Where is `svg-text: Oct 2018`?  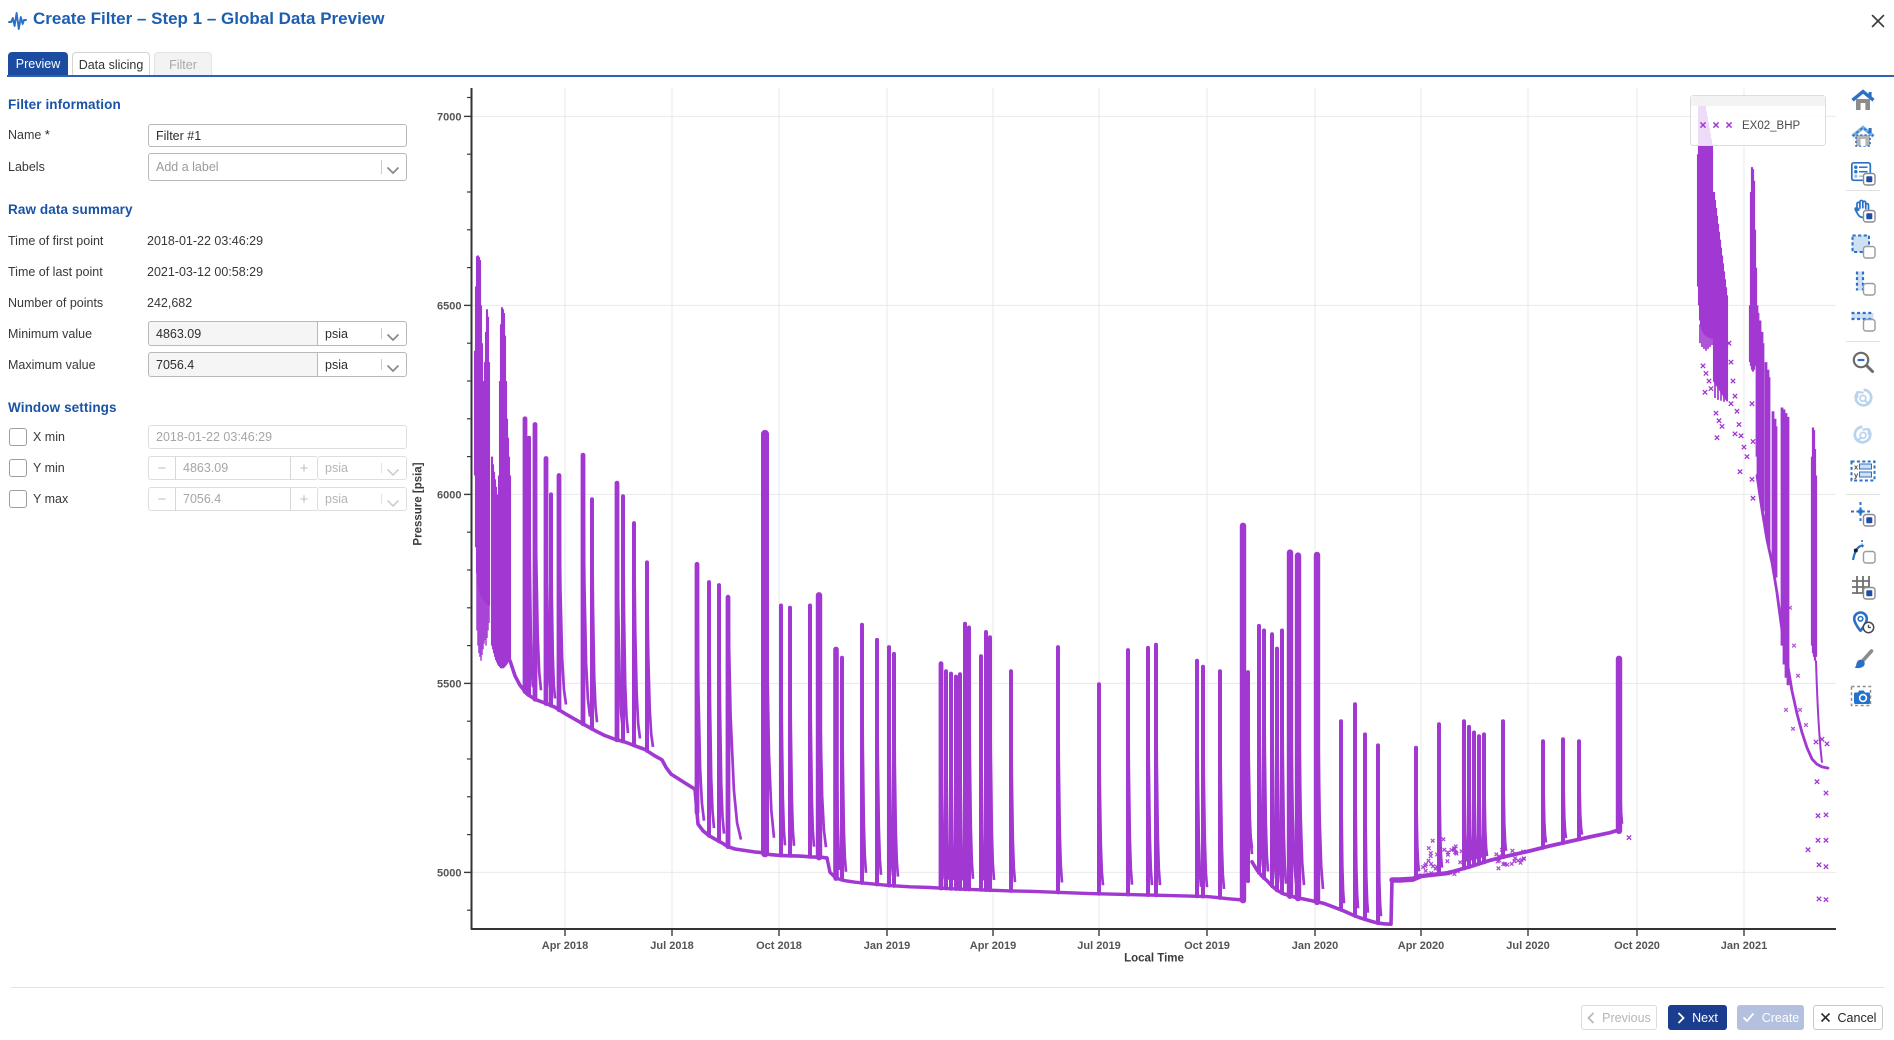
svg-text: Oct 2018 is located at coordinates (779, 946).